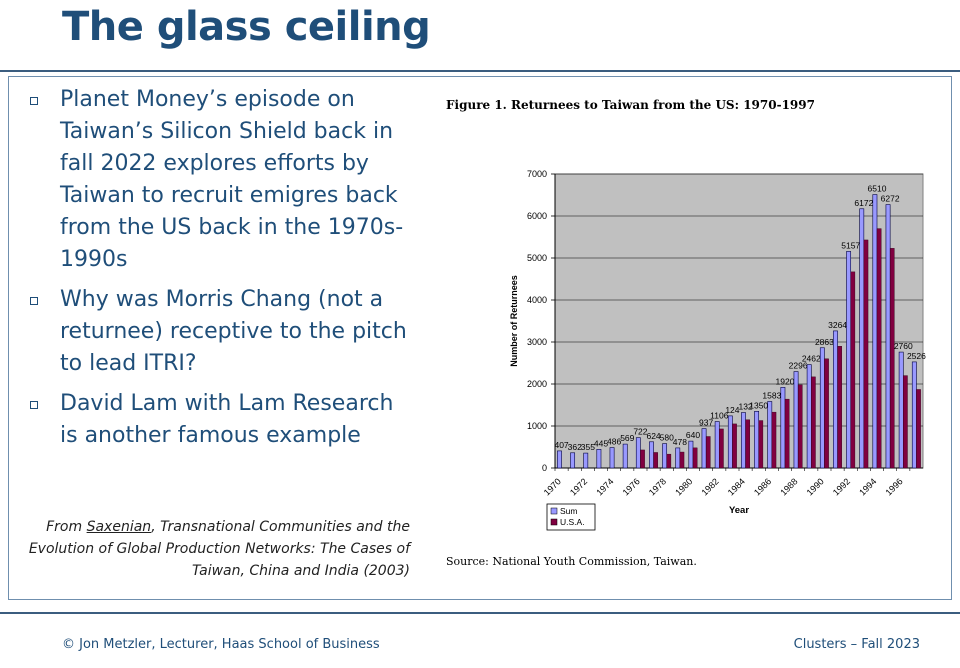  Describe the element at coordinates (568, 511) in the screenshot. I see `legend-label-sum: Sum` at that location.